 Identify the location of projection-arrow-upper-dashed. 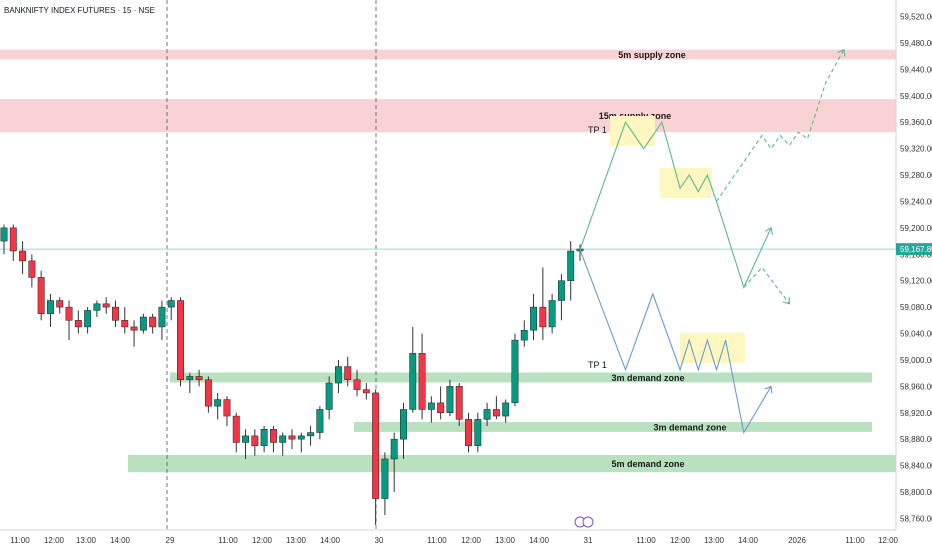
(841, 52).